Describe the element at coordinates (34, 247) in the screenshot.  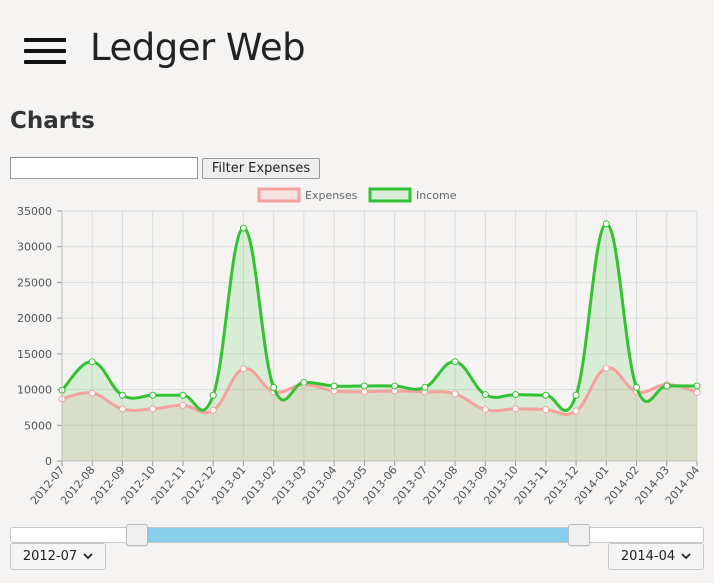
I see `y-tick-label: 30000` at that location.